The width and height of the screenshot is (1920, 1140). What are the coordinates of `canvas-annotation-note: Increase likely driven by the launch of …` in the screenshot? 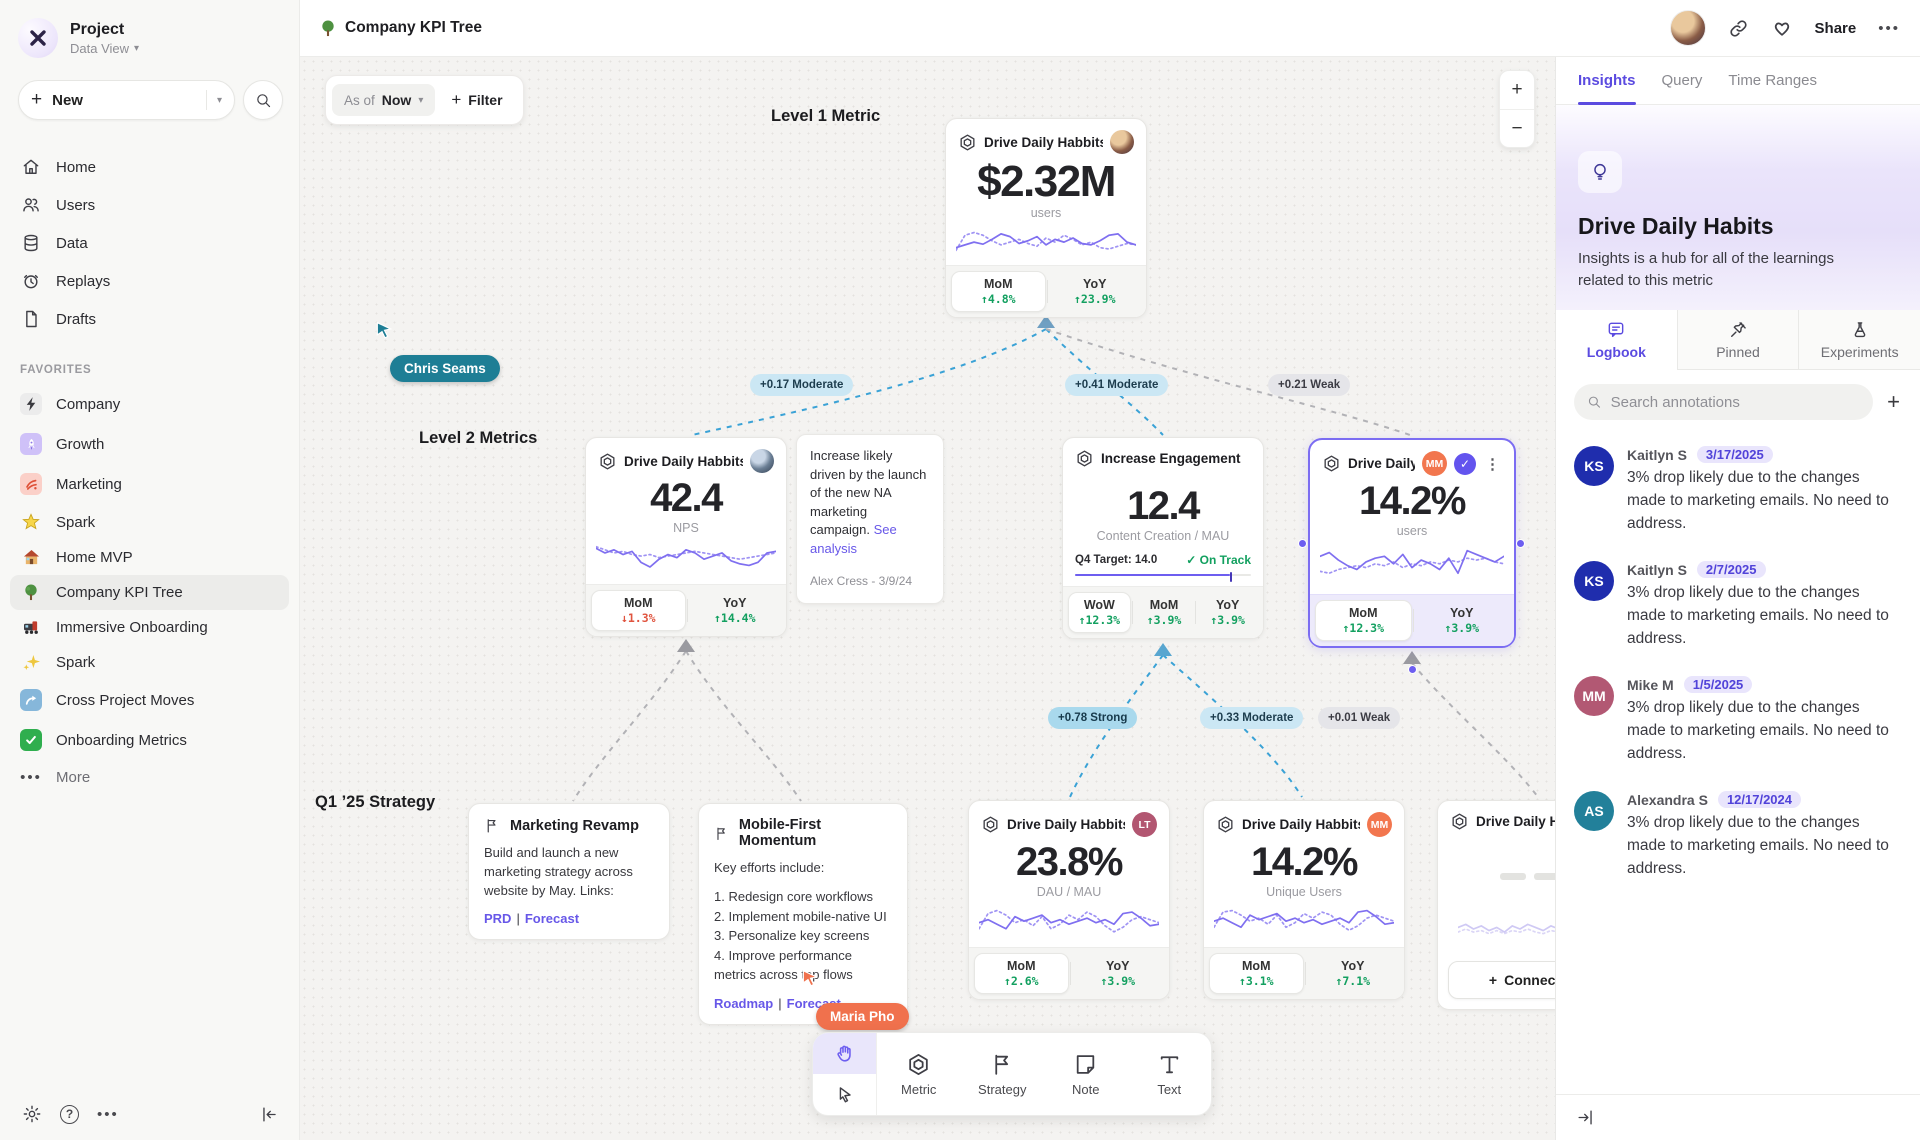 It's located at (870, 519).